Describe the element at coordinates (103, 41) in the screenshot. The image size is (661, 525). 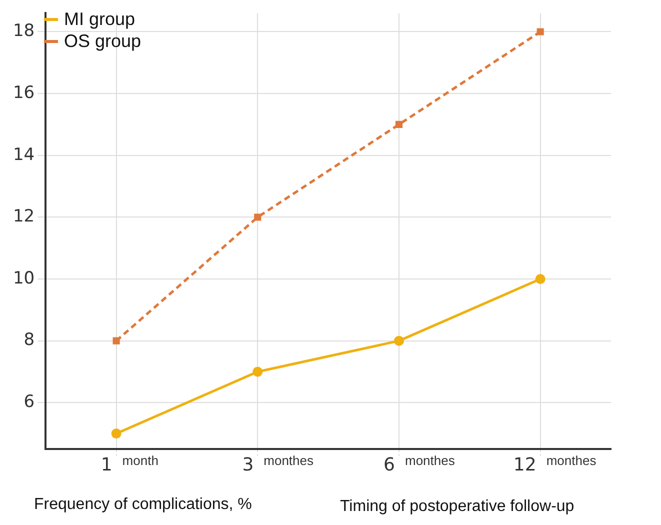
I see `legend-label: OS group` at that location.